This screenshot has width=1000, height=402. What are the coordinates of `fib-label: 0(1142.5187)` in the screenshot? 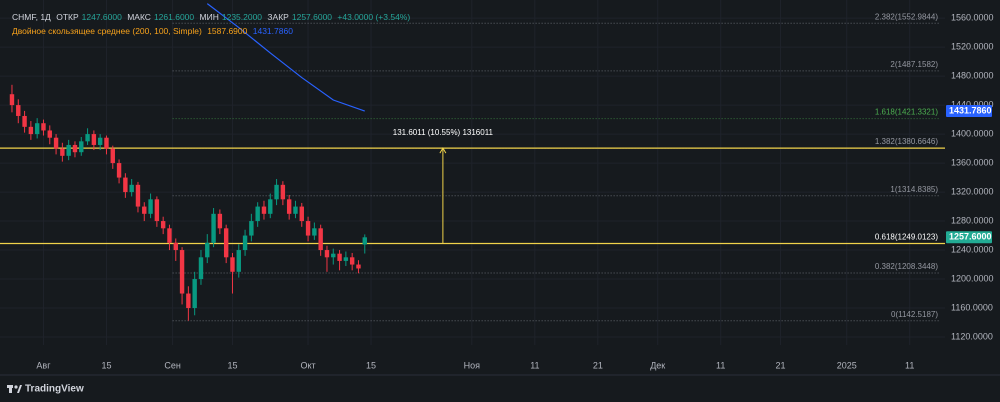 It's located at (914, 314).